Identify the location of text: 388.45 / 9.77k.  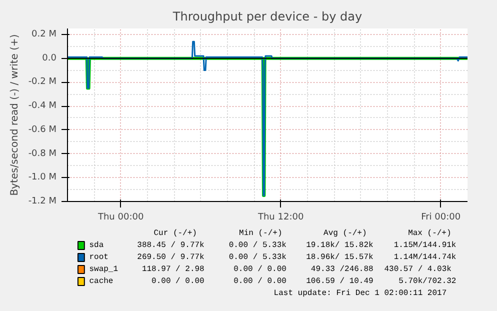
(171, 245).